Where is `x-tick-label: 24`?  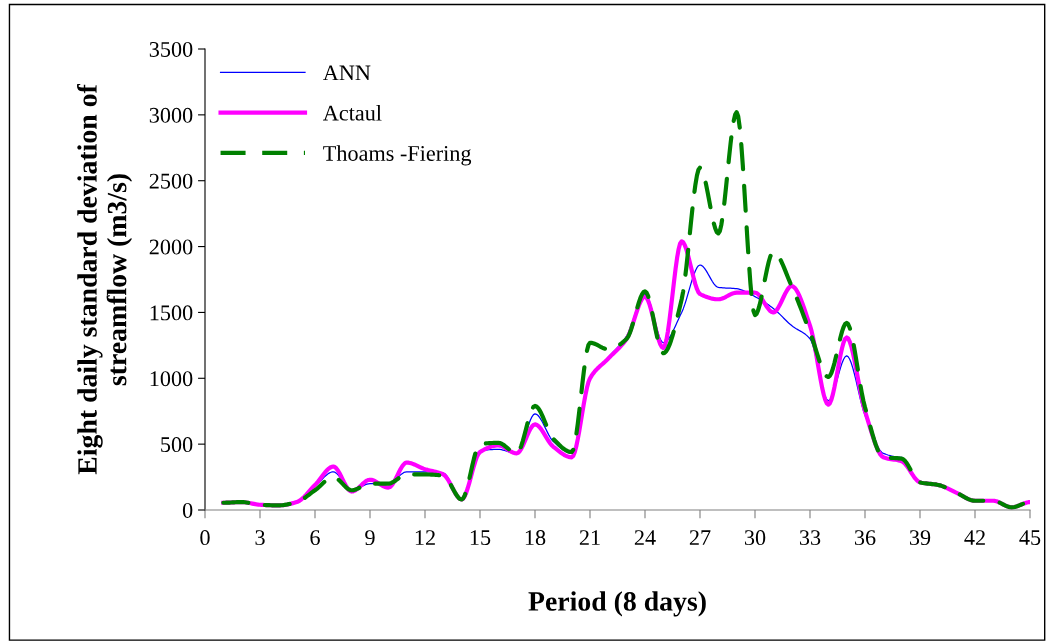
x-tick-label: 24 is located at coordinates (645, 537).